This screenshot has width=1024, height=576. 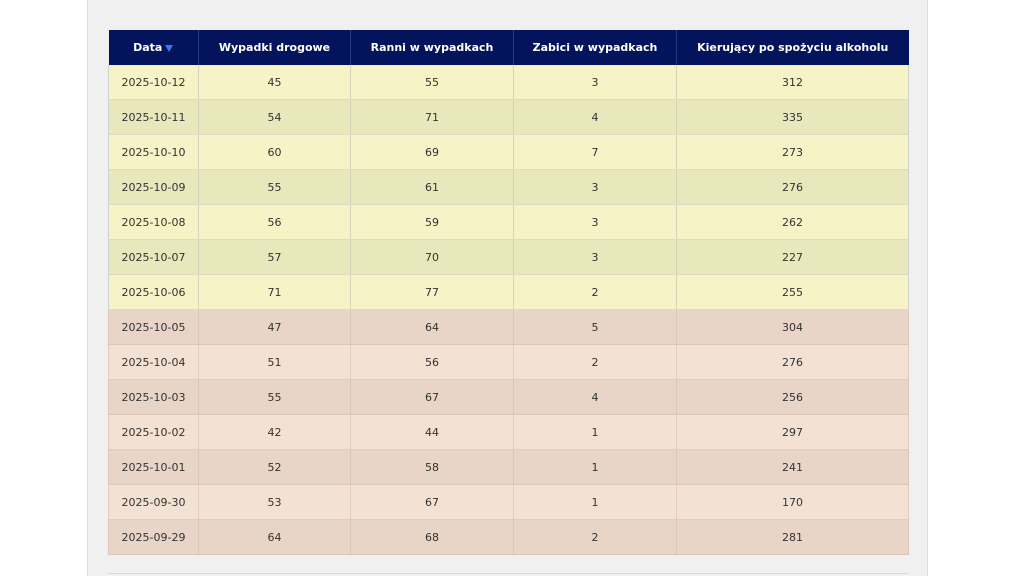 I want to click on cell-injured: 70, so click(x=432, y=257).